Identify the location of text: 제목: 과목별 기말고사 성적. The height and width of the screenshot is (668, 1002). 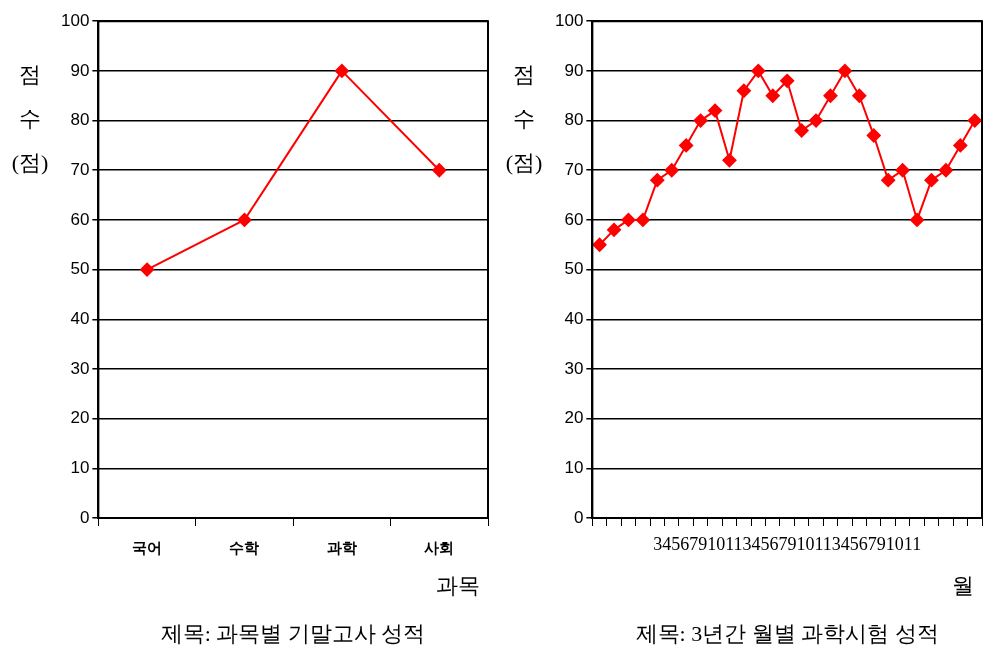
(293, 633).